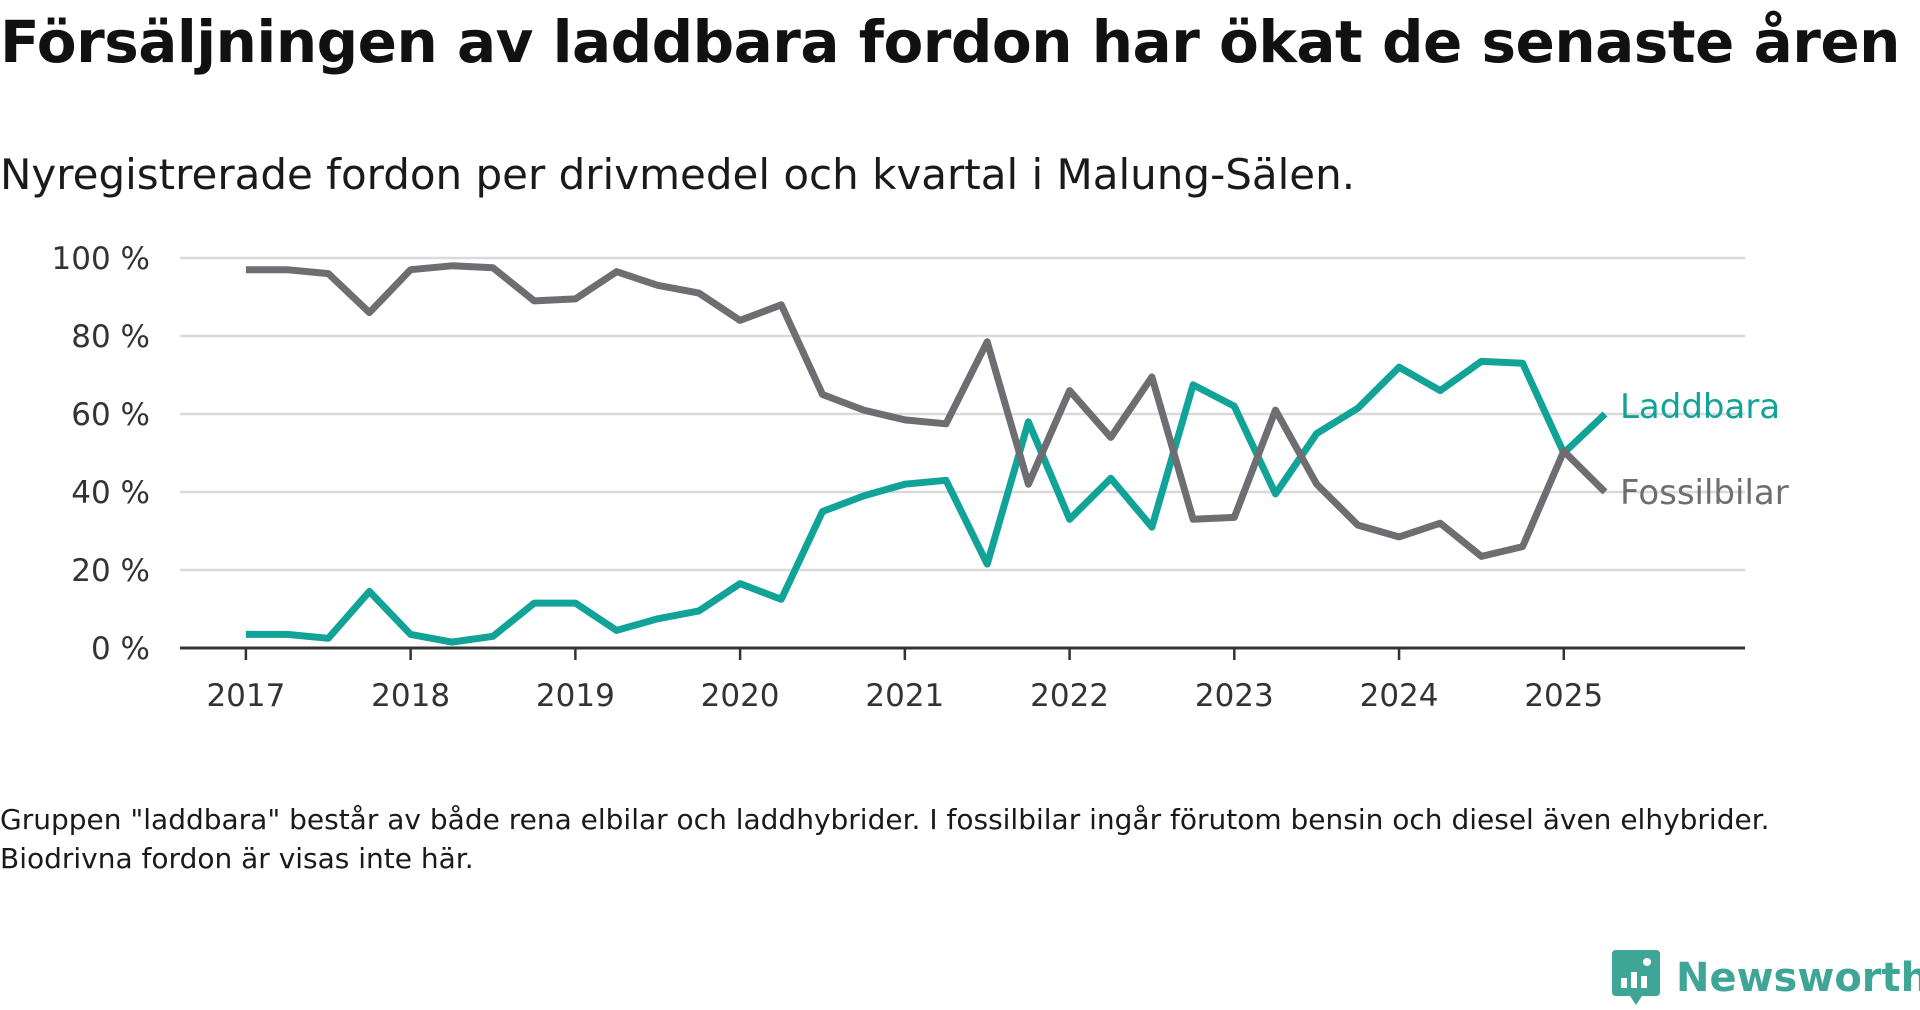 The height and width of the screenshot is (1010, 1920). I want to click on x-tick-label: 2019, so click(575, 696).